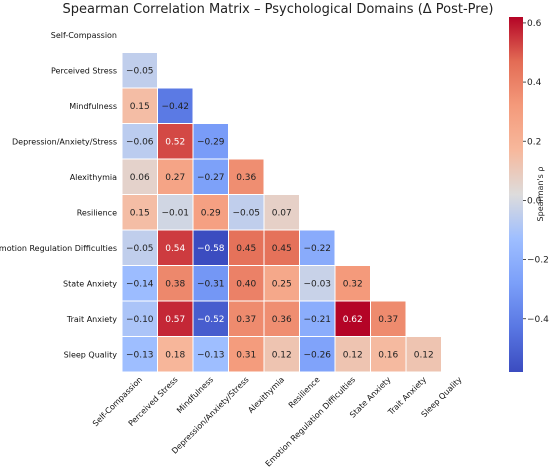 The width and height of the screenshot is (550, 467). Describe the element at coordinates (64, 141) in the screenshot. I see `row-label: Depression/Anxiety/Stress` at that location.